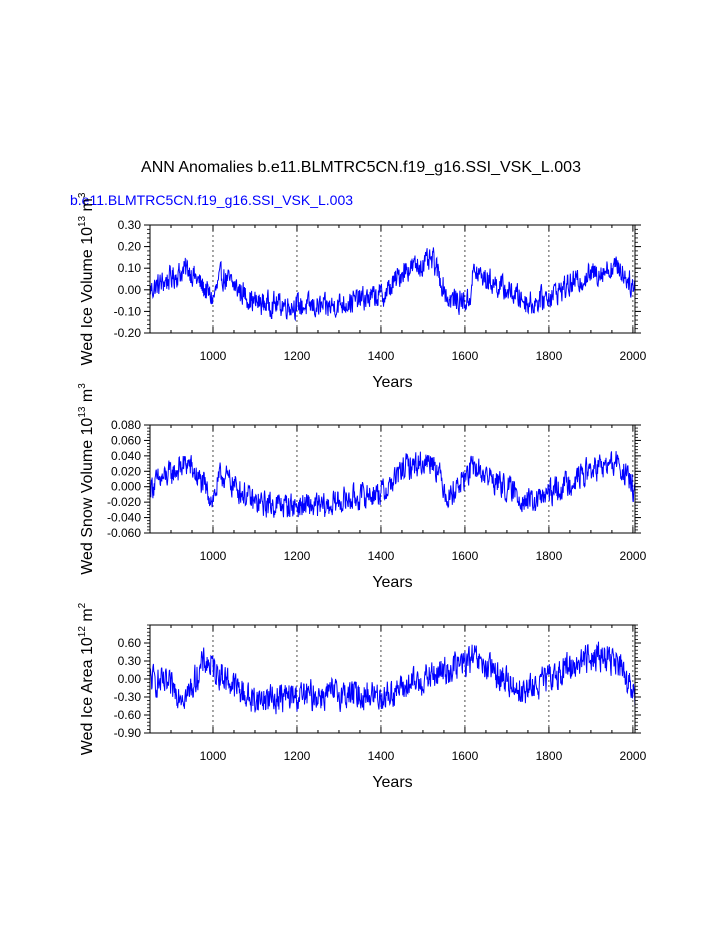 This screenshot has width=723, height=935. Describe the element at coordinates (130, 268) in the screenshot. I see `y-tick-label: 0.10` at that location.